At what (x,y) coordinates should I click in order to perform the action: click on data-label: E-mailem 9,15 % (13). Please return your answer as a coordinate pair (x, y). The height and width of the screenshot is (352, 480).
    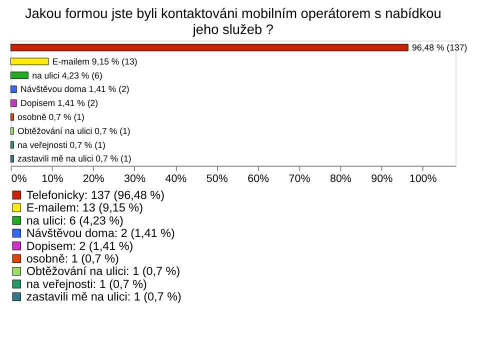
    Looking at the image, I should click on (95, 61).